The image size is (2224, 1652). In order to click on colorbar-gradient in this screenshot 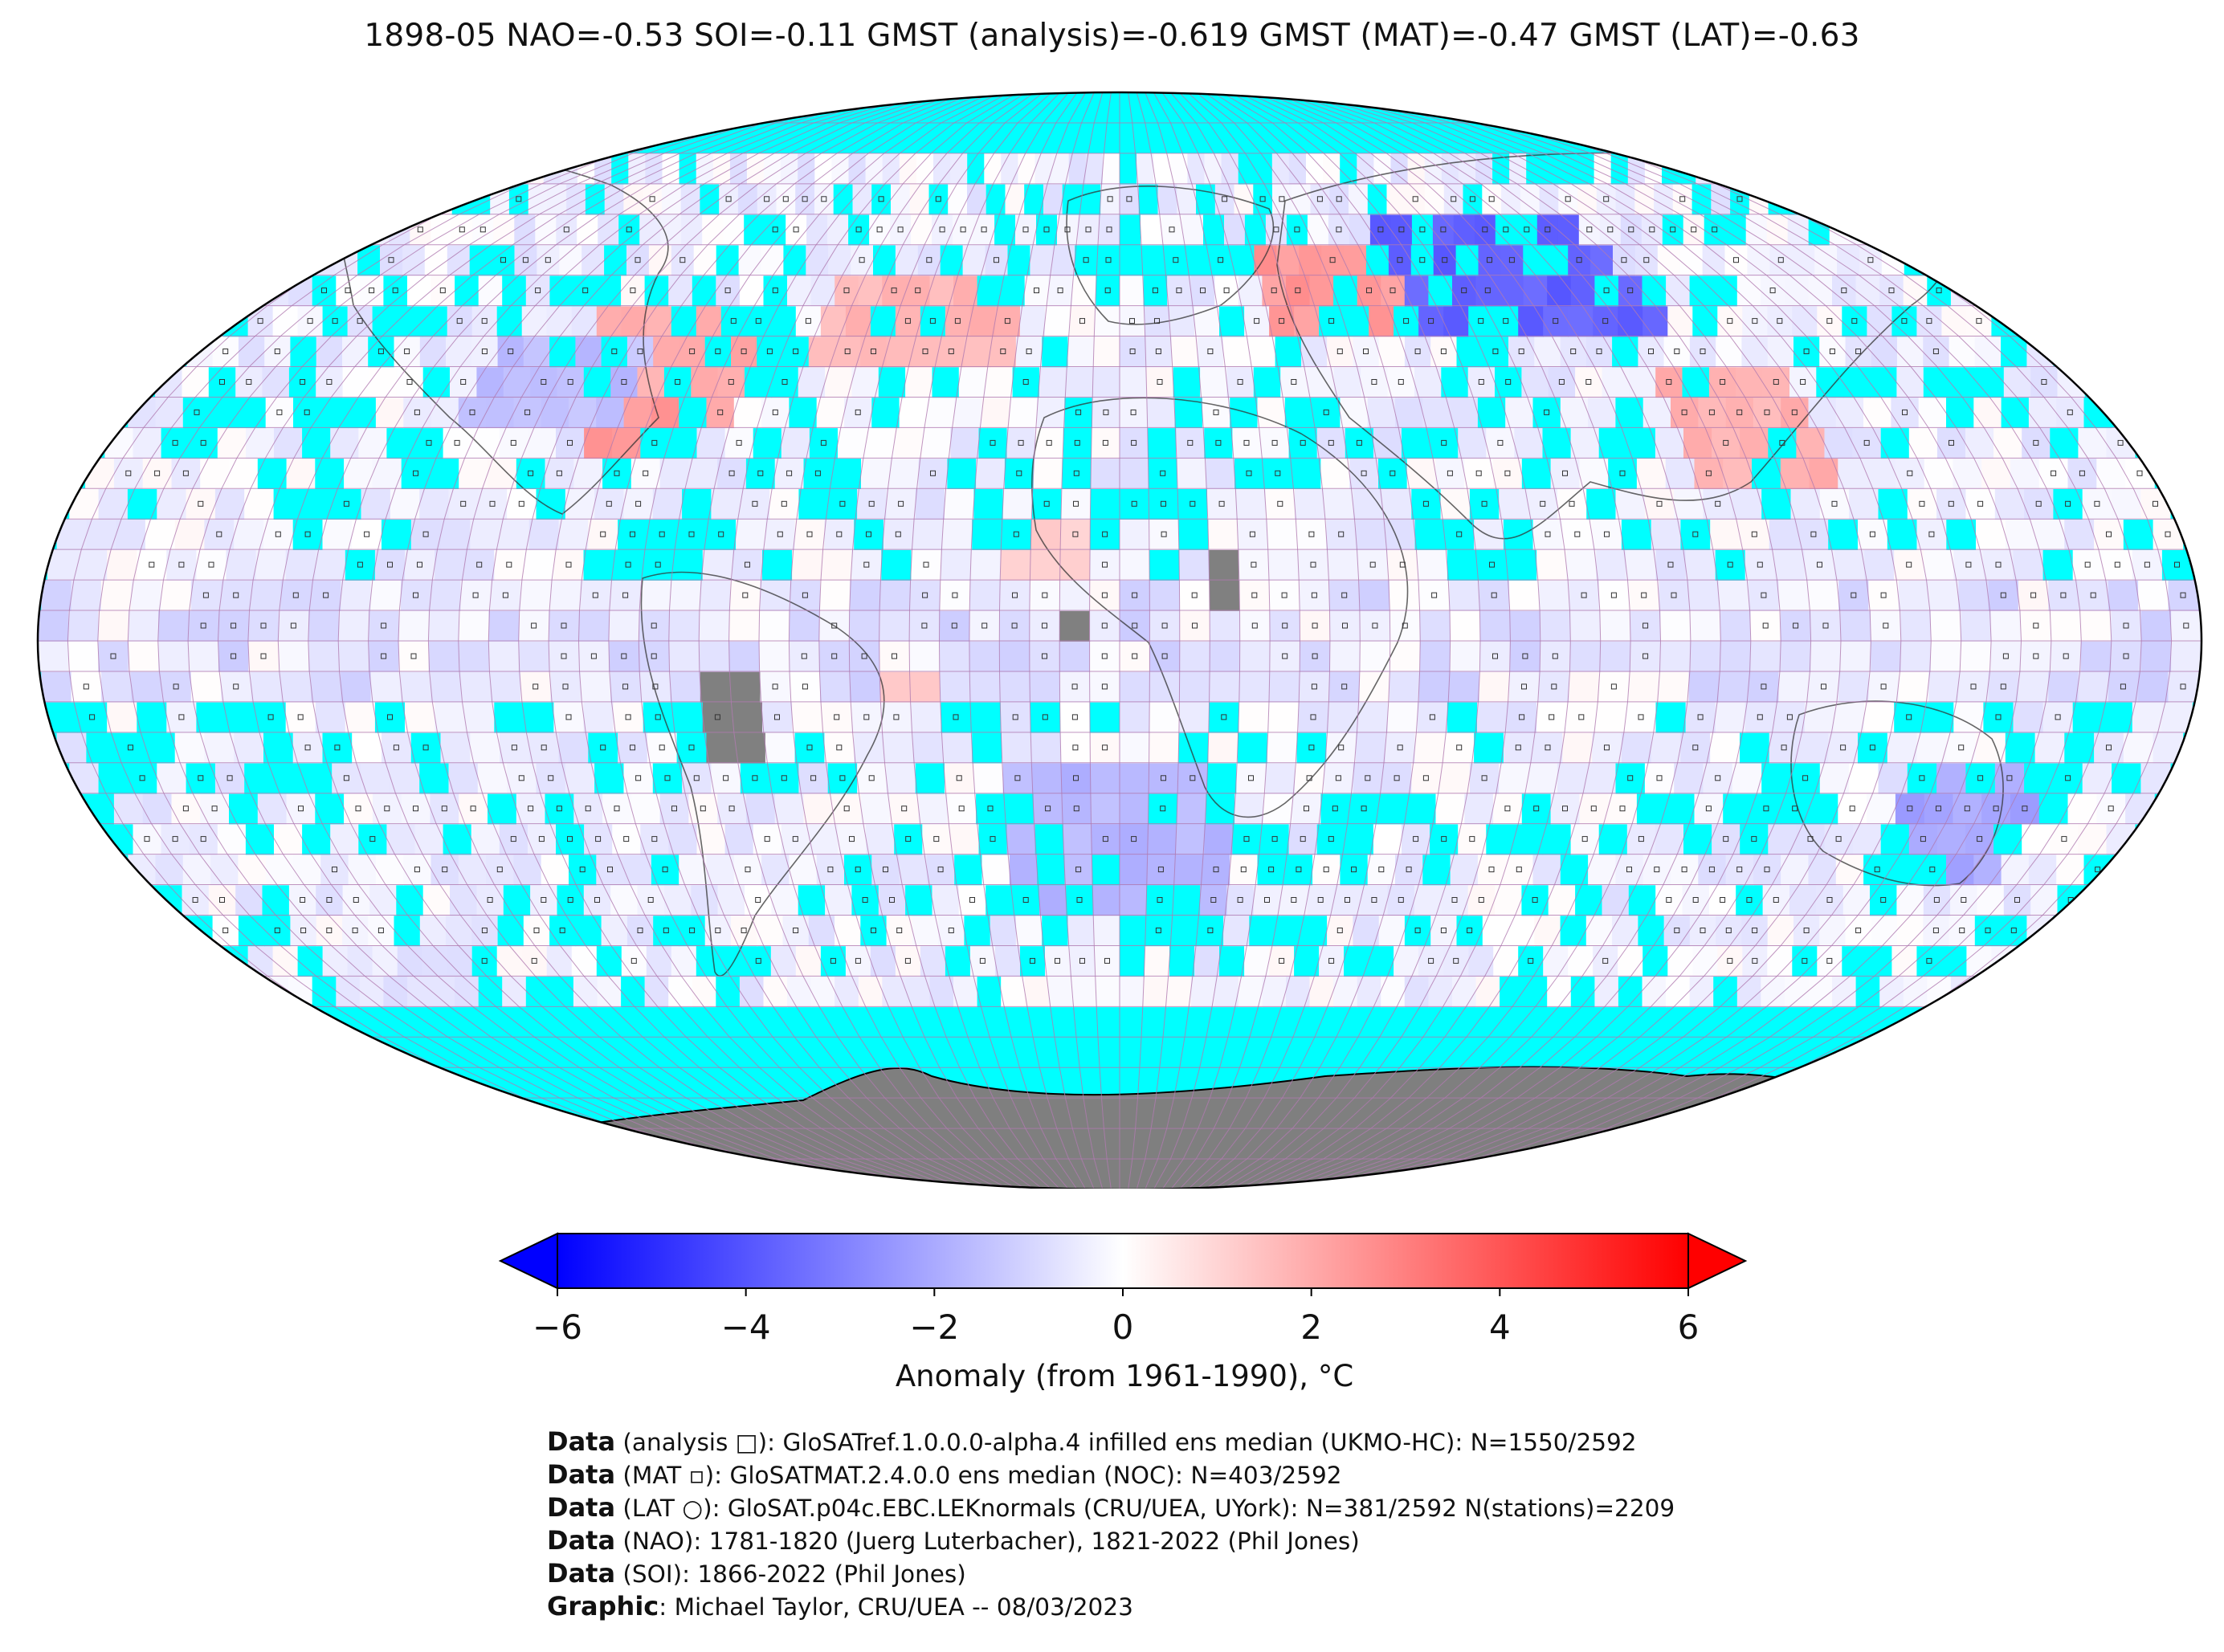, I will do `click(1123, 1261)`.